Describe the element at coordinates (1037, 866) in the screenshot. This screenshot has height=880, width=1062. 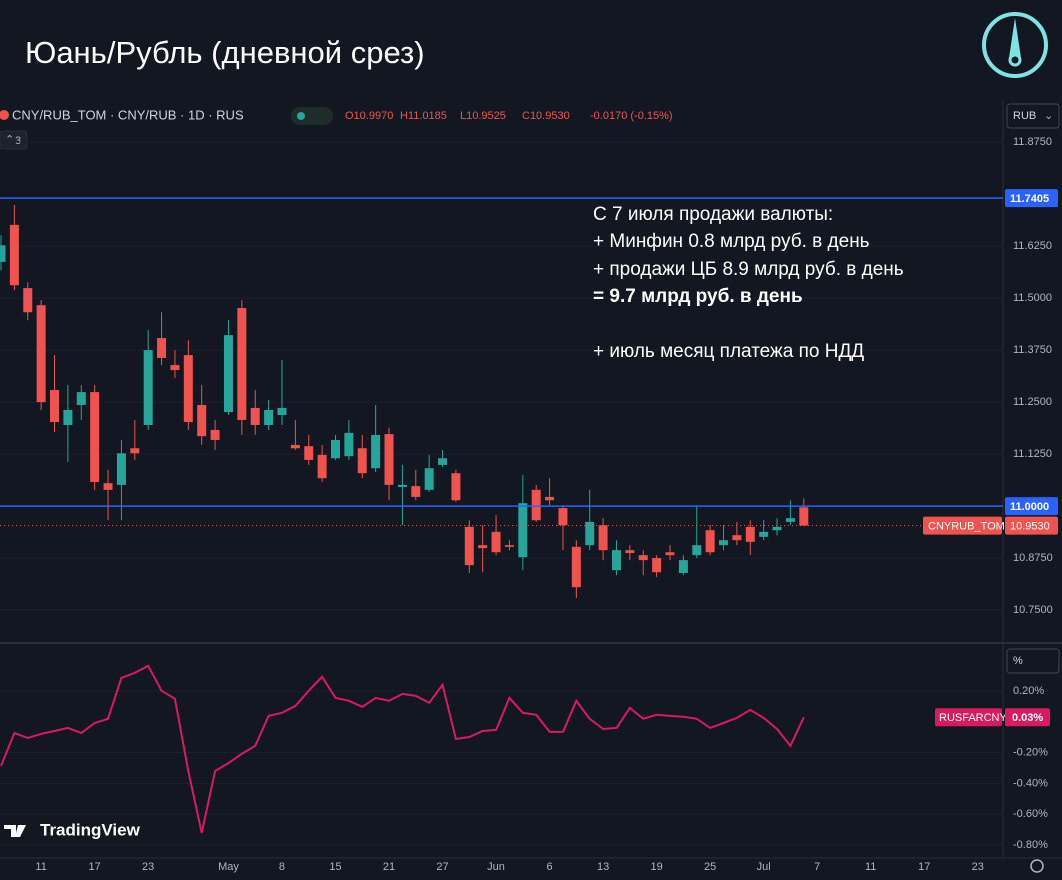
I see `settings-button` at that location.